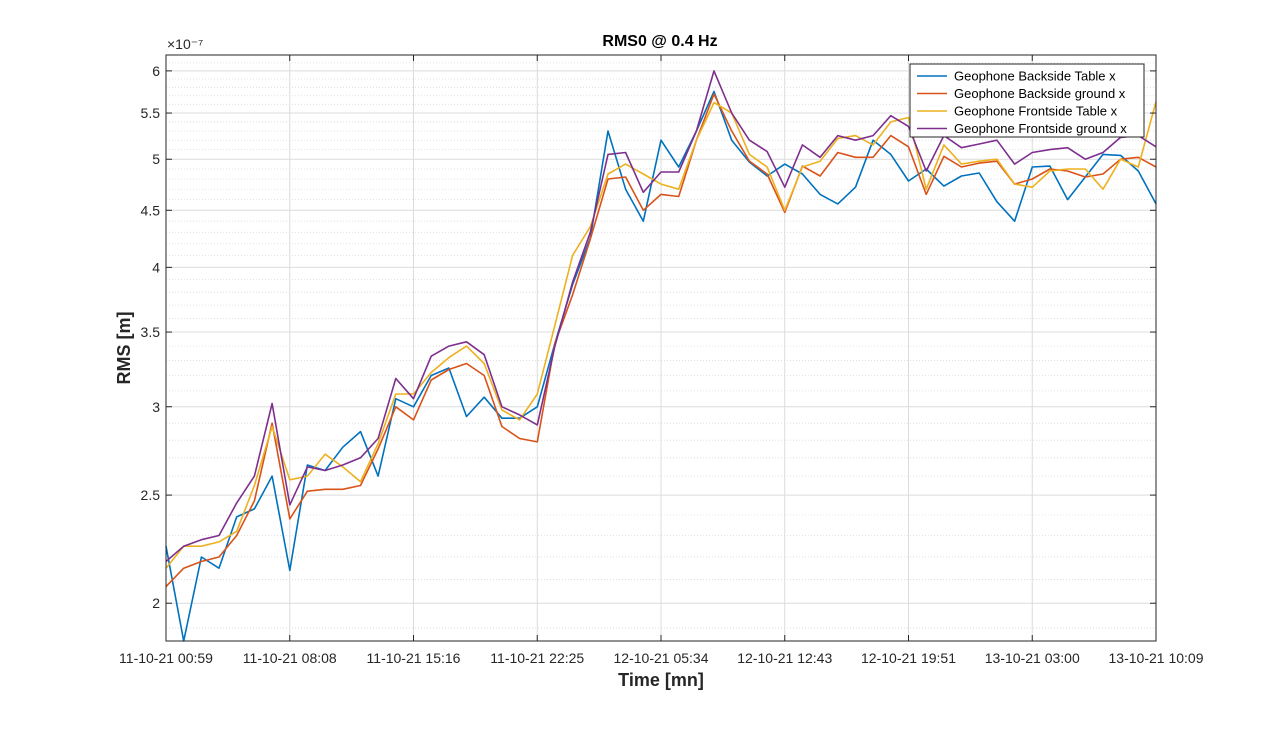  I want to click on y-tick-label: 5.5, so click(151, 113).